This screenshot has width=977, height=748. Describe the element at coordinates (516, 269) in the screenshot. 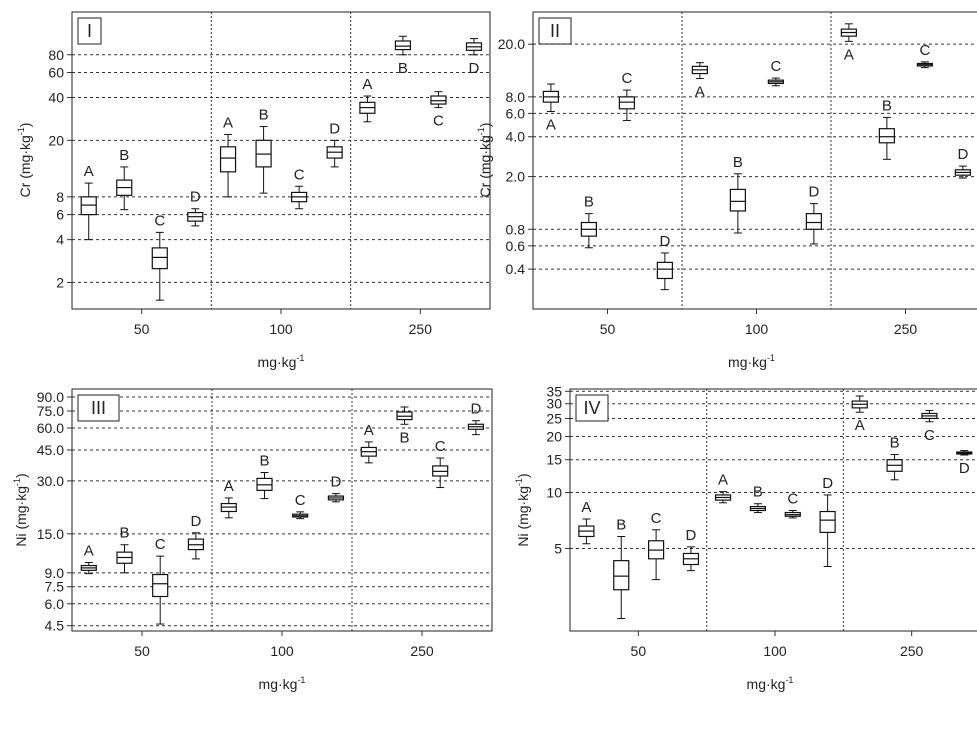

I see `y-tick-label: 0.4` at that location.